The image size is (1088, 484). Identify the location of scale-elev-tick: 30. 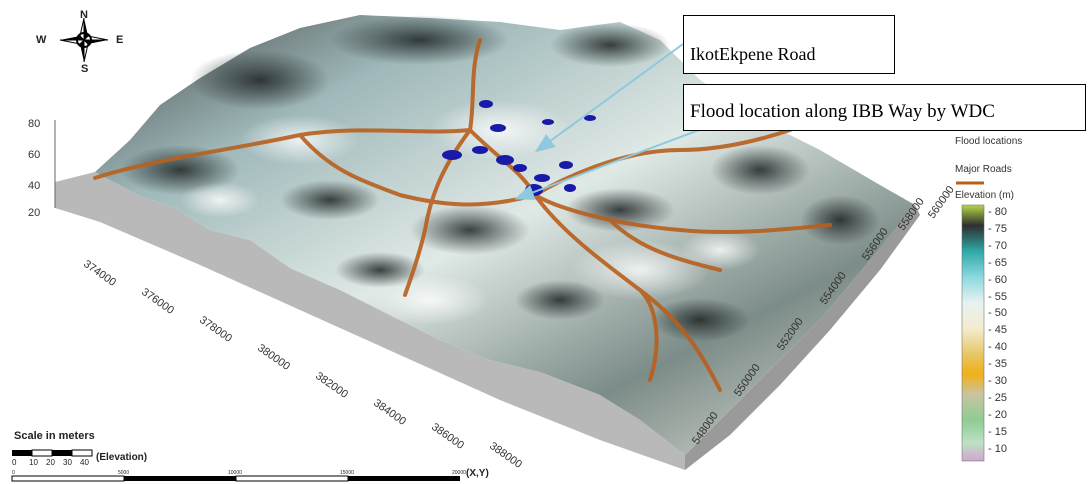
(67, 462).